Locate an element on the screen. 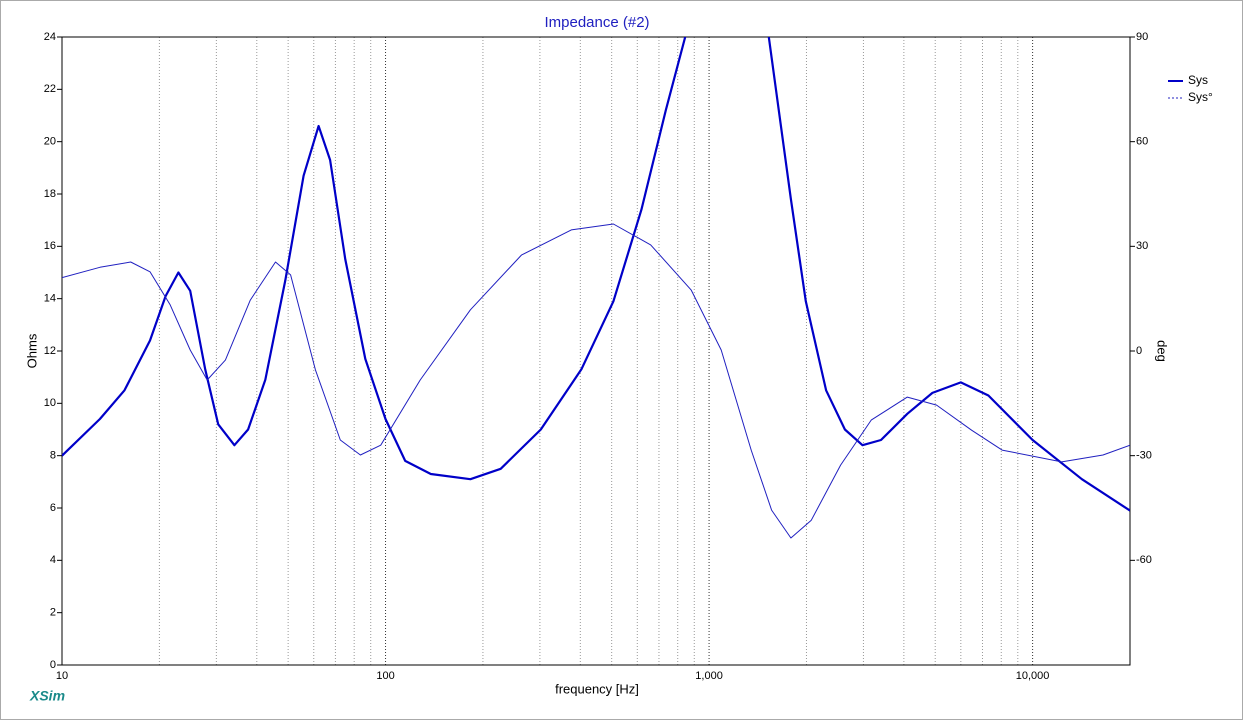 The width and height of the screenshot is (1243, 720). y-tick-label: 2 is located at coordinates (53, 613).